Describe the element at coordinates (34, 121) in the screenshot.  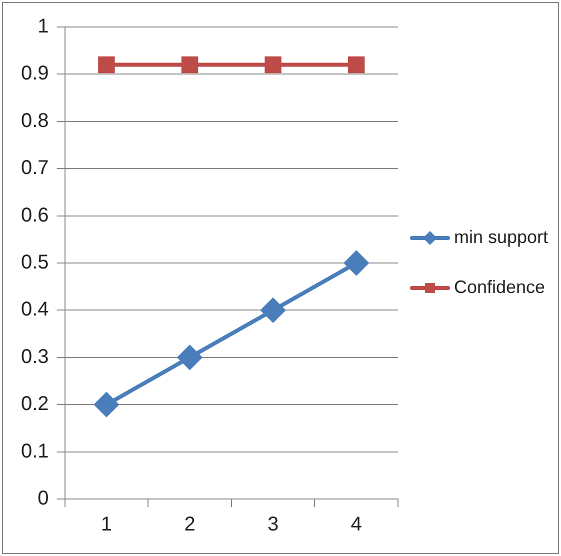
I see `y-tick-label: 0.8` at that location.